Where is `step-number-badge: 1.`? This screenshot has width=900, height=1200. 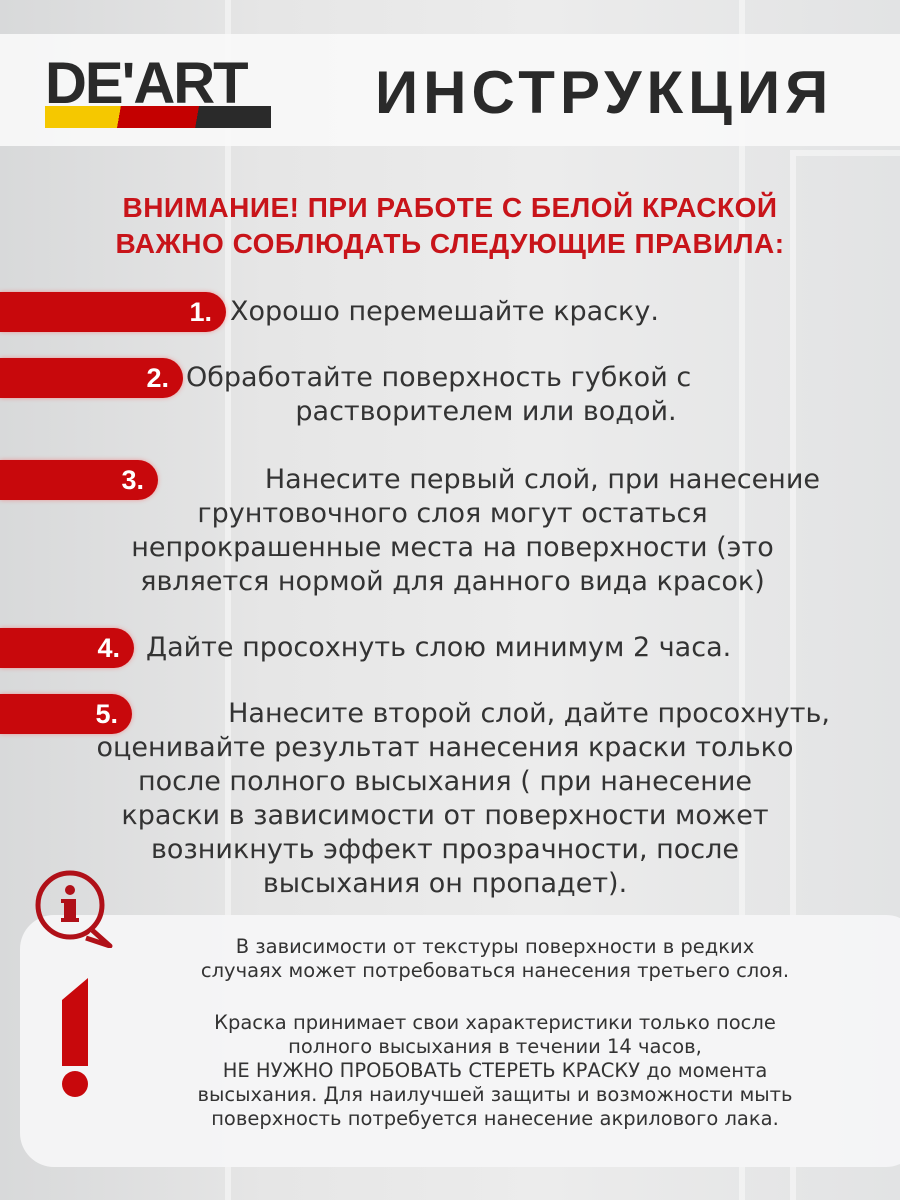
step-number-badge: 1. is located at coordinates (113, 312).